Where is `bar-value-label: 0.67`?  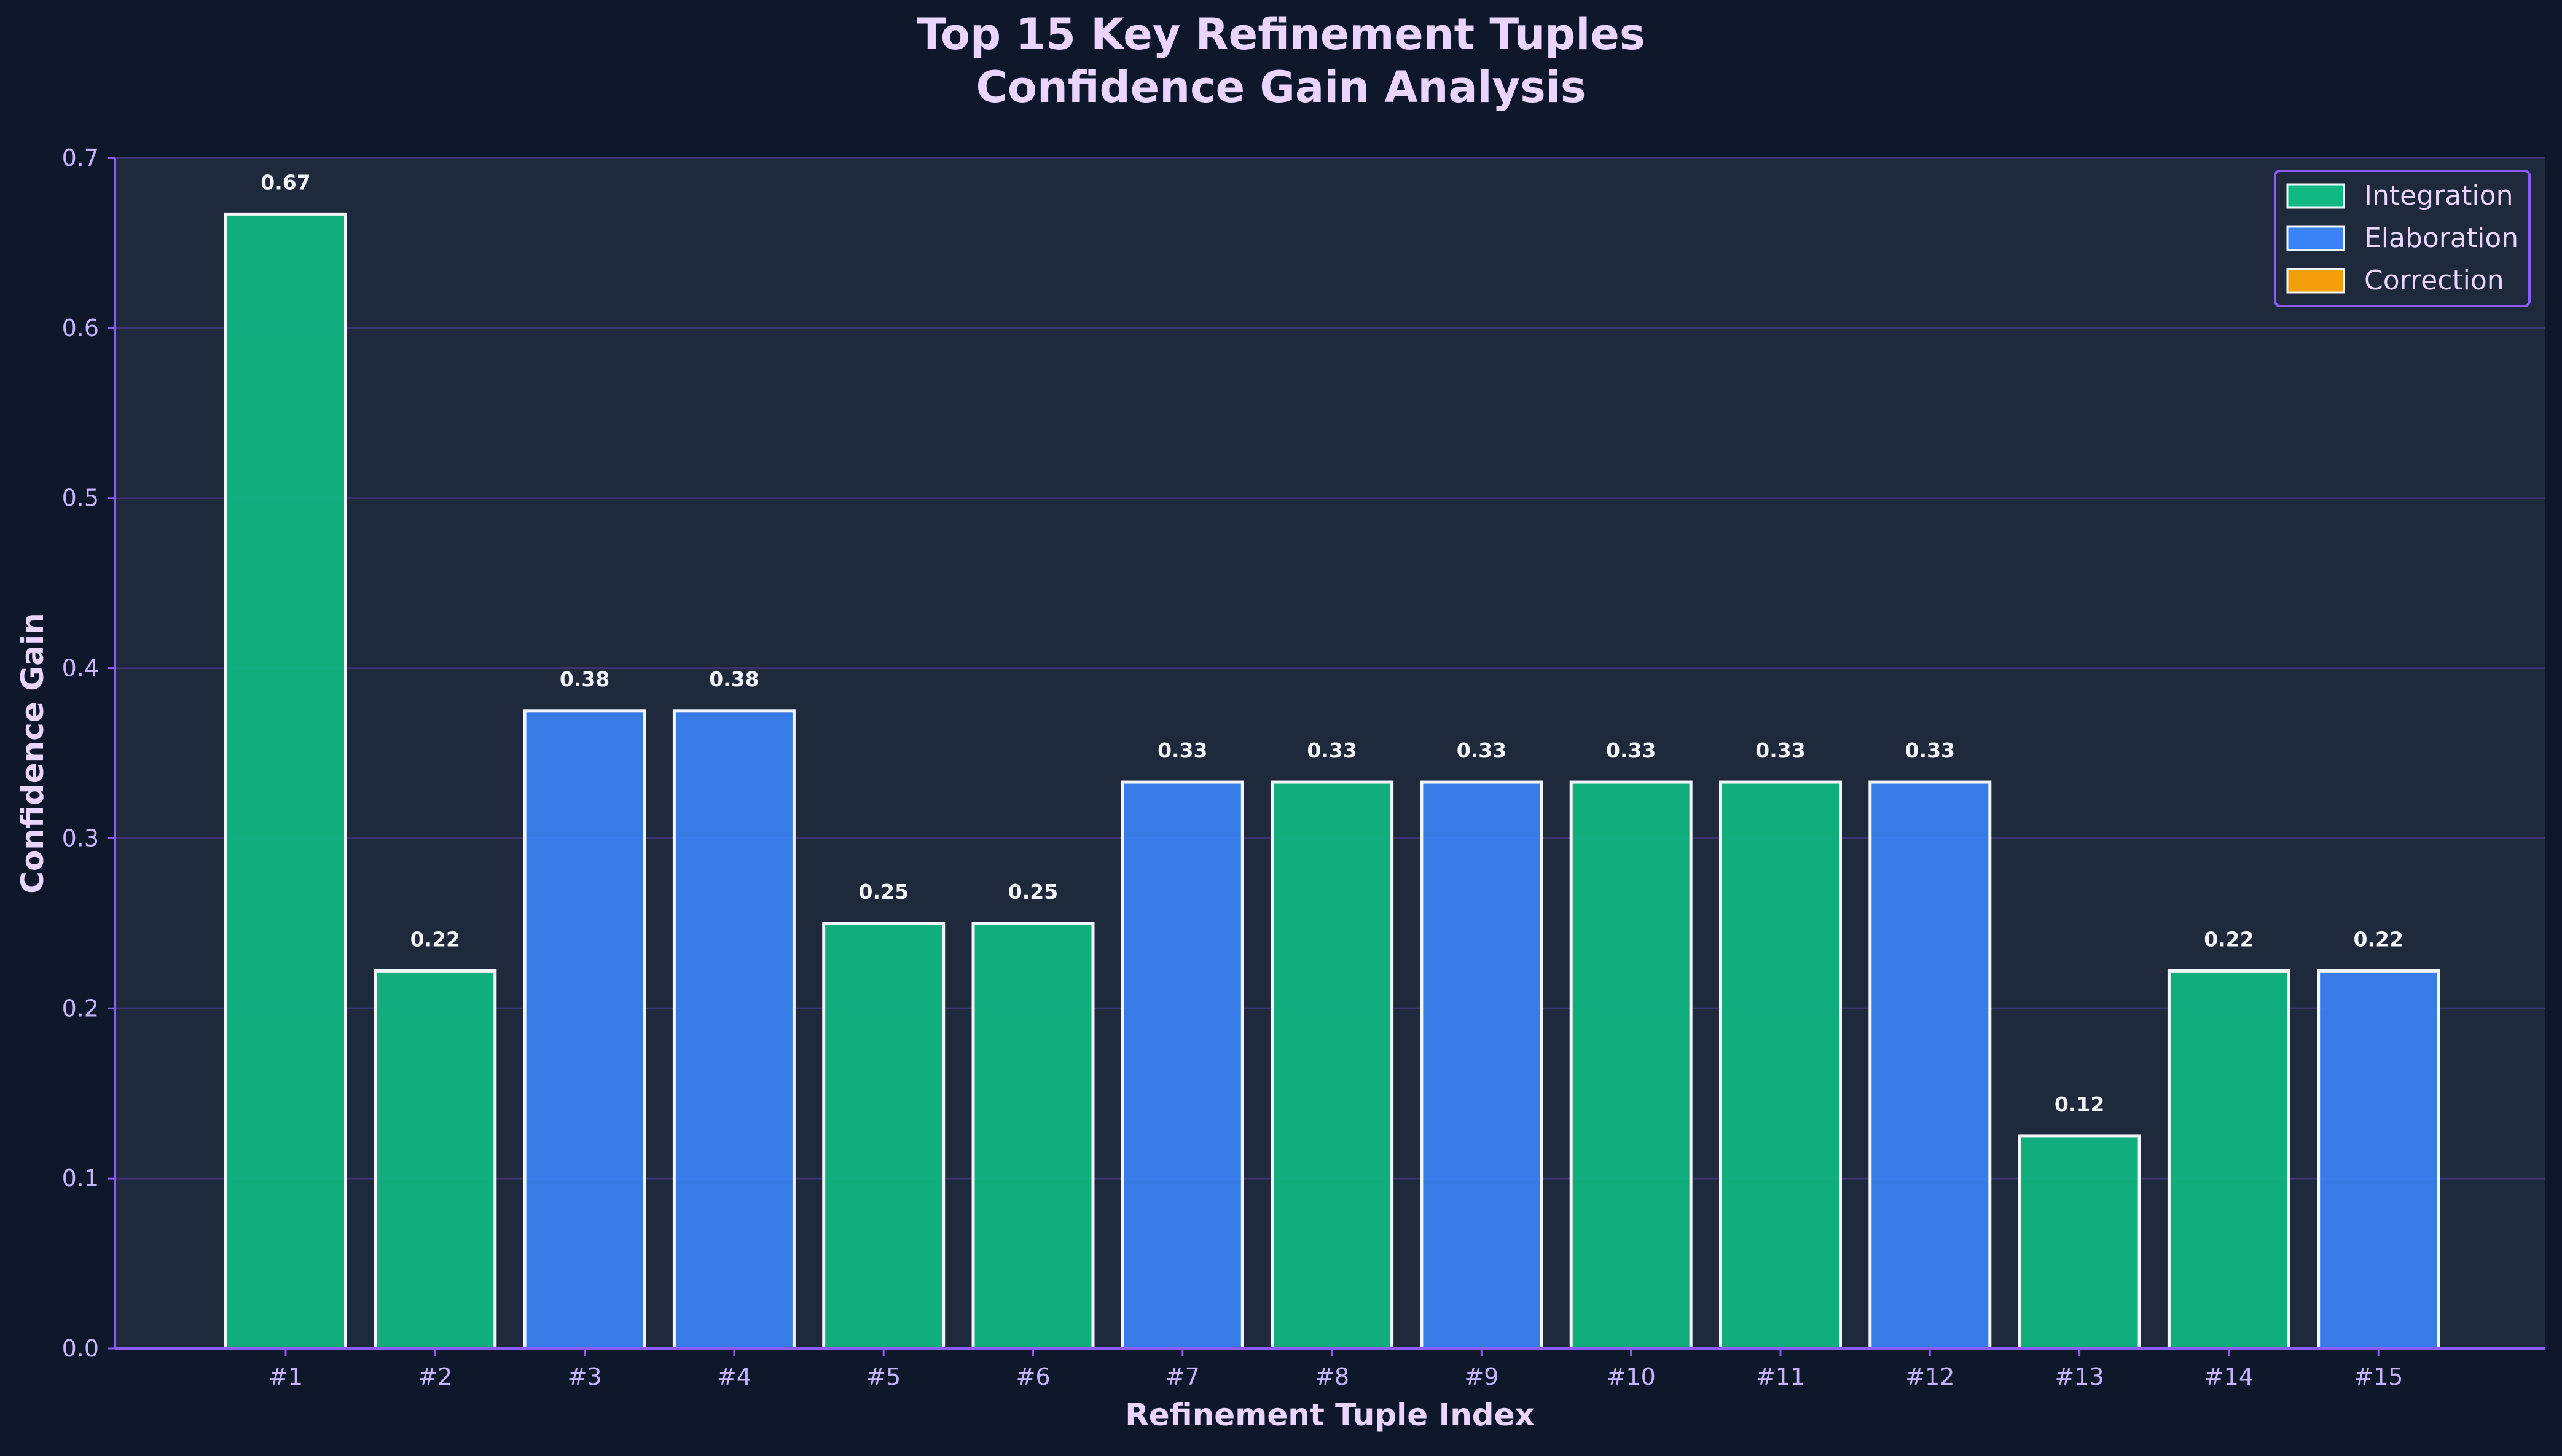
bar-value-label: 0.67 is located at coordinates (285, 182).